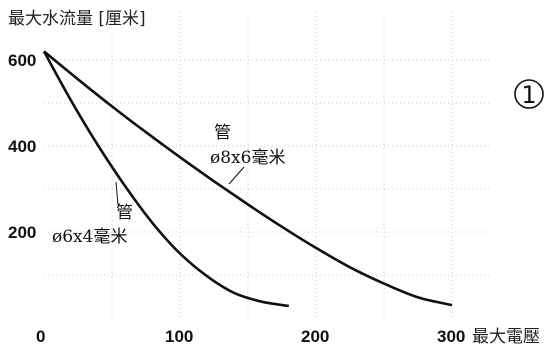 The height and width of the screenshot is (347, 558). Describe the element at coordinates (451, 336) in the screenshot. I see `x-tick-label: 300` at that location.